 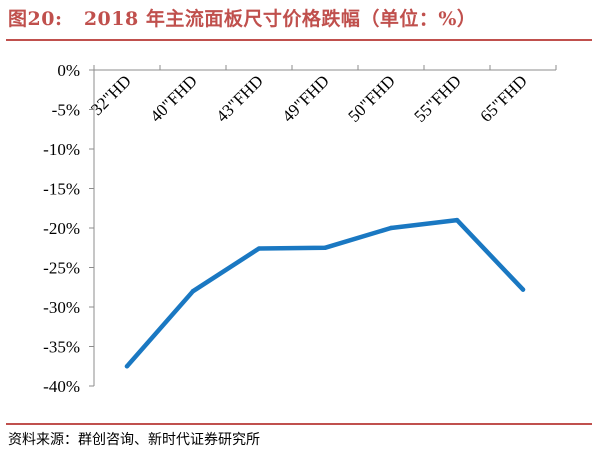 What do you see at coordinates (35, 19) in the screenshot?
I see `figure-label: 图20:` at bounding box center [35, 19].